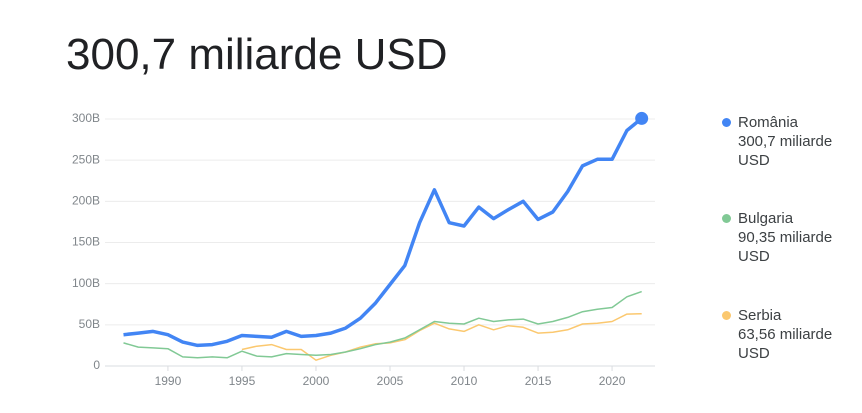 Image resolution: width=862 pixels, height=413 pixels. What do you see at coordinates (96, 365) in the screenshot?
I see `y-tick-label: 0` at bounding box center [96, 365].